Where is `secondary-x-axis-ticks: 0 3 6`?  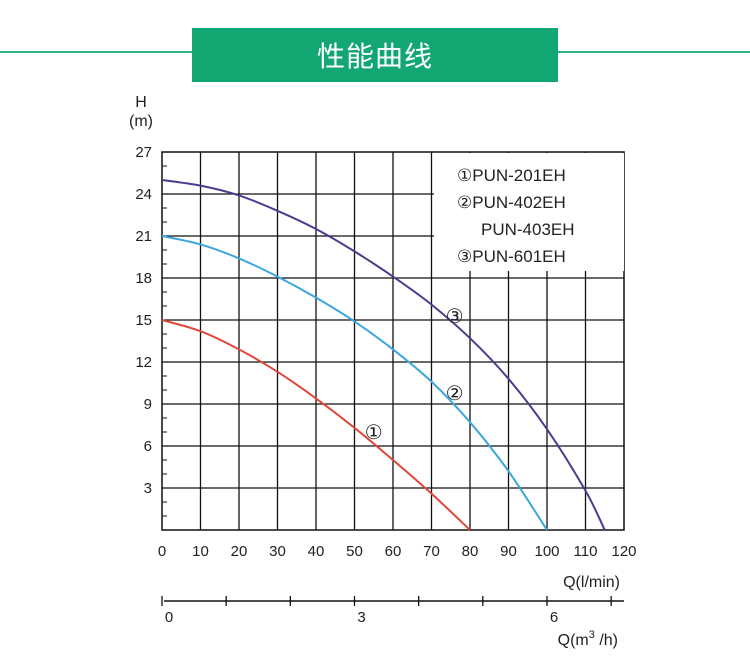
secondary-x-axis-ticks: 0 3 6 is located at coordinates (386, 611).